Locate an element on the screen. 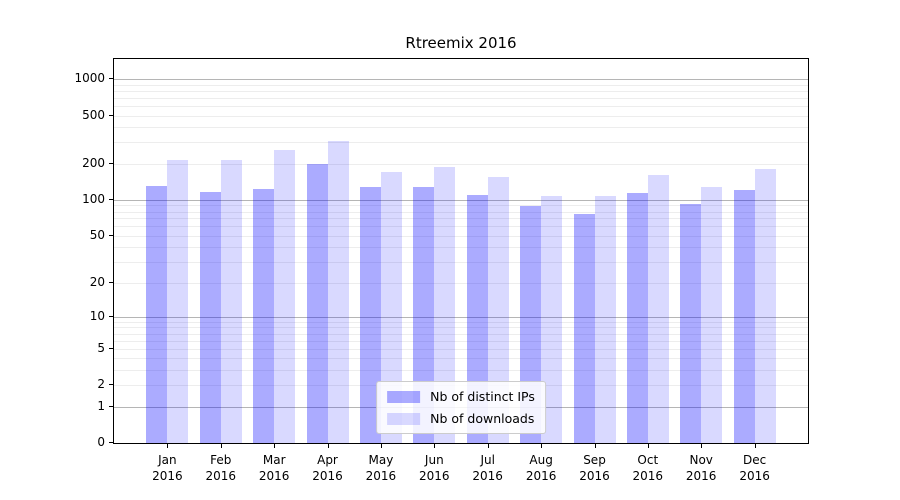  legend-swatch-distinct-ips is located at coordinates (404, 396).